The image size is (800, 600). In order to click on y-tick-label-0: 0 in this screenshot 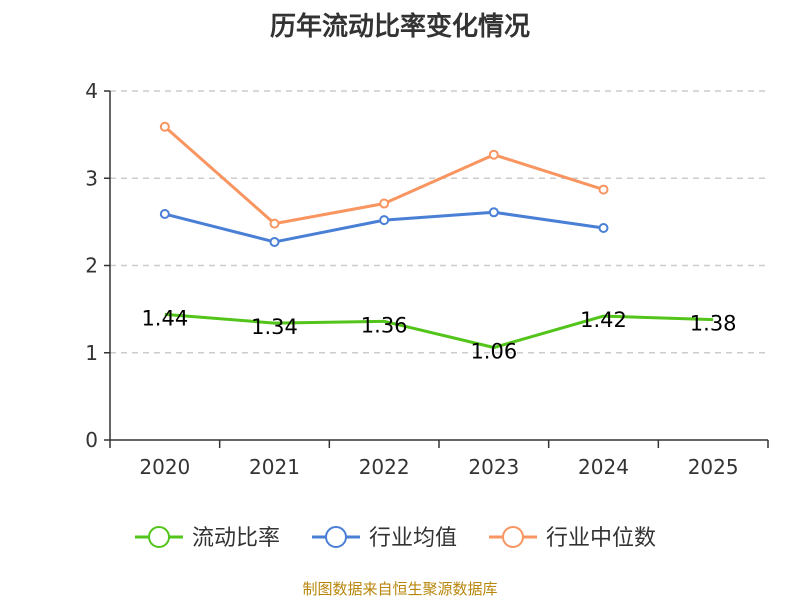, I will do `click(91, 440)`.